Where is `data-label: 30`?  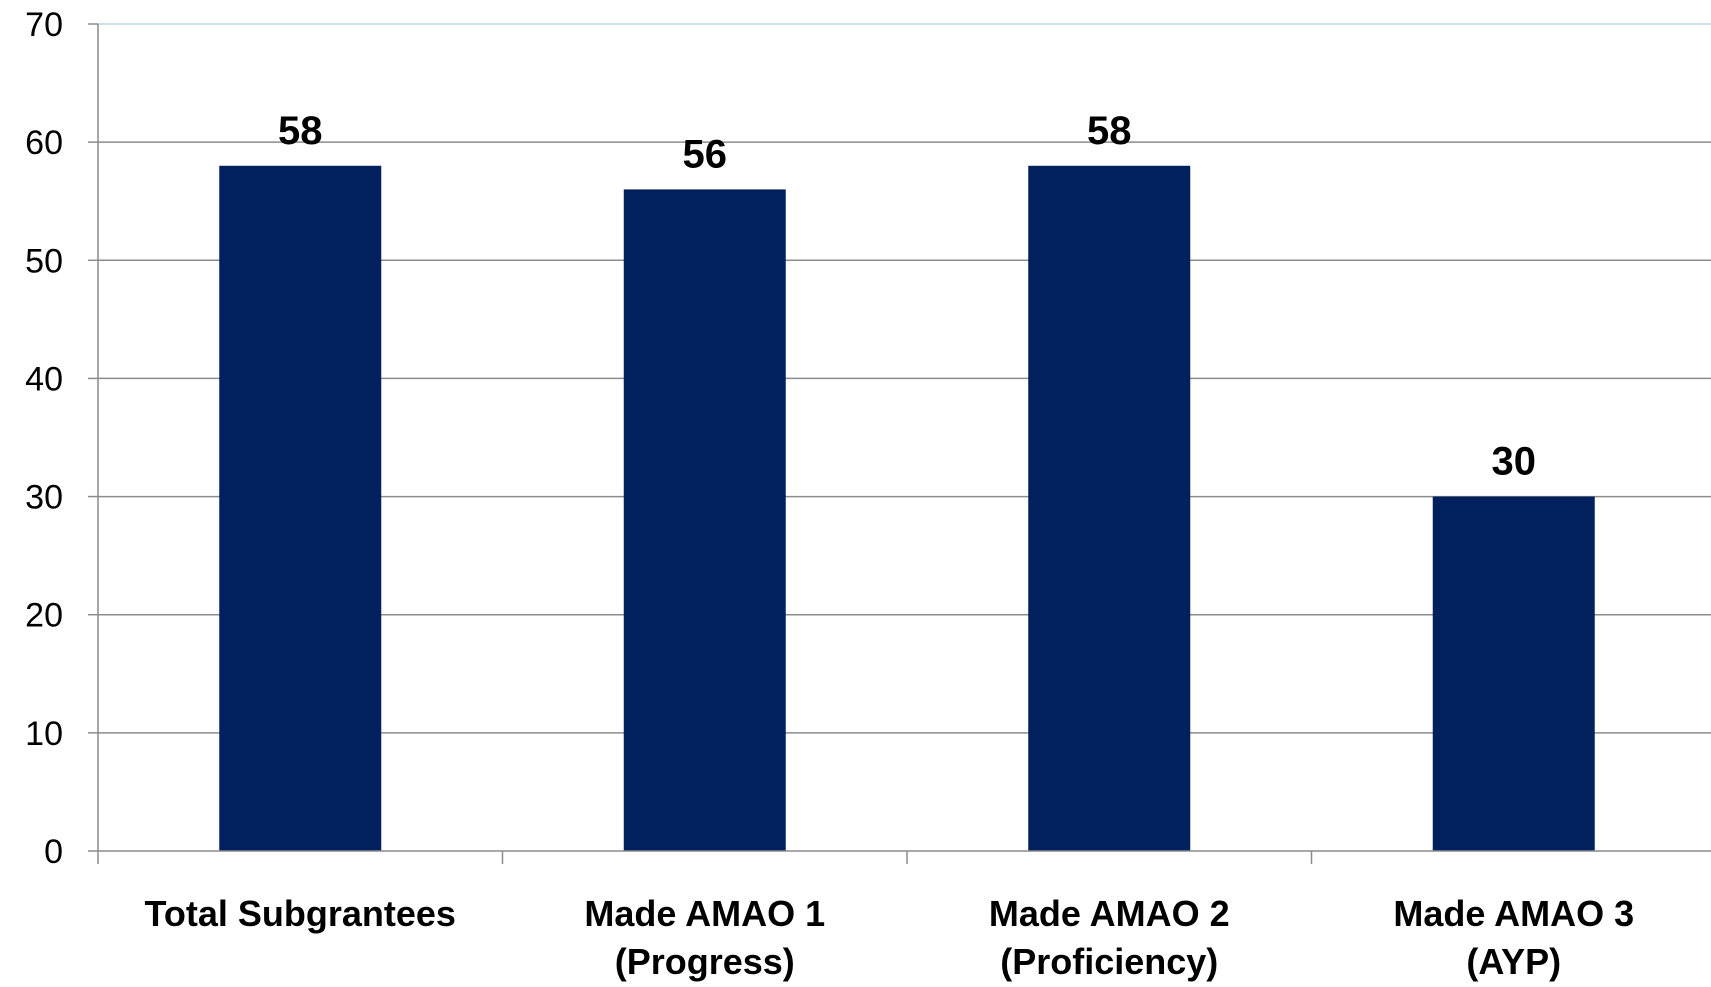
data-label: 30 is located at coordinates (1514, 462).